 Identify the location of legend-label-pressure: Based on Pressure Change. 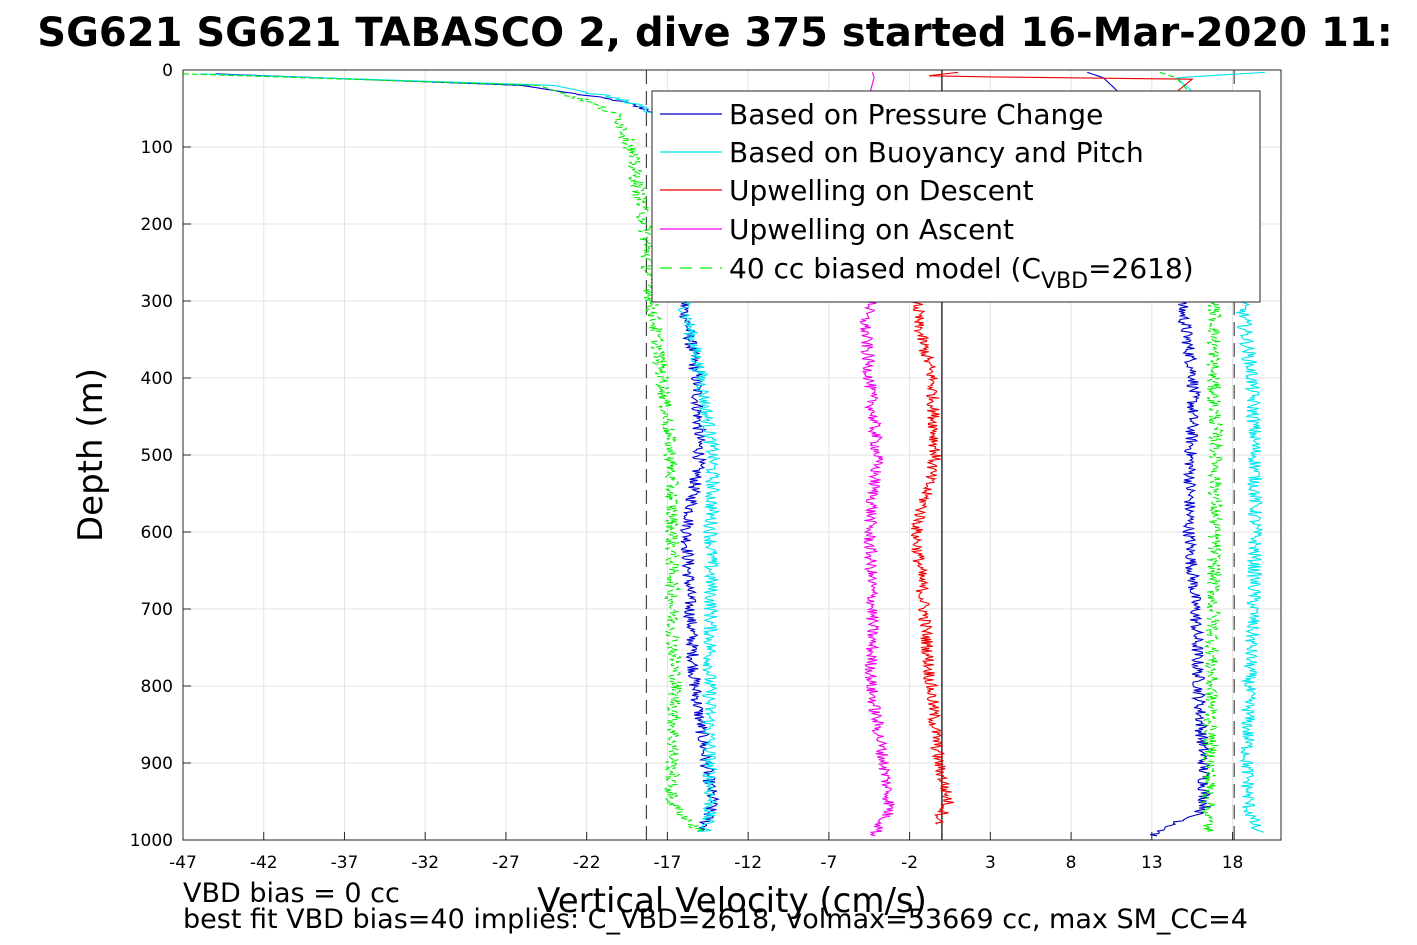
(916, 114).